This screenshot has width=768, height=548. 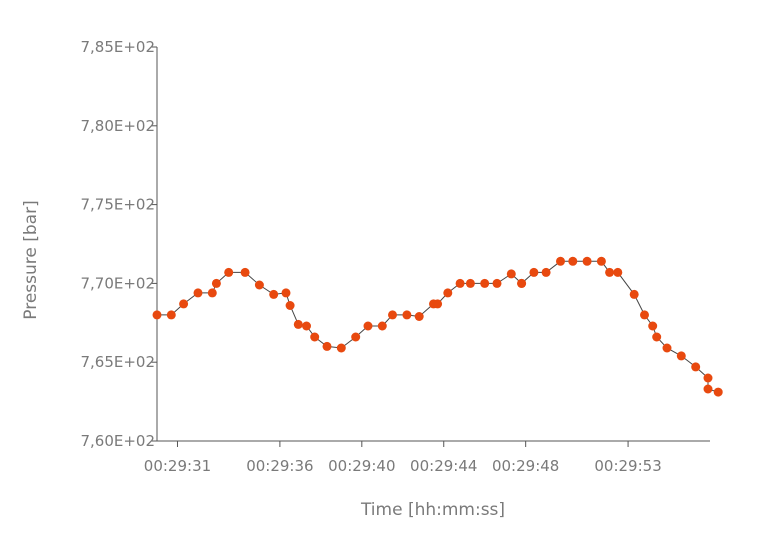 I want to click on x-tick-label: 00:29:53, so click(x=627, y=466).